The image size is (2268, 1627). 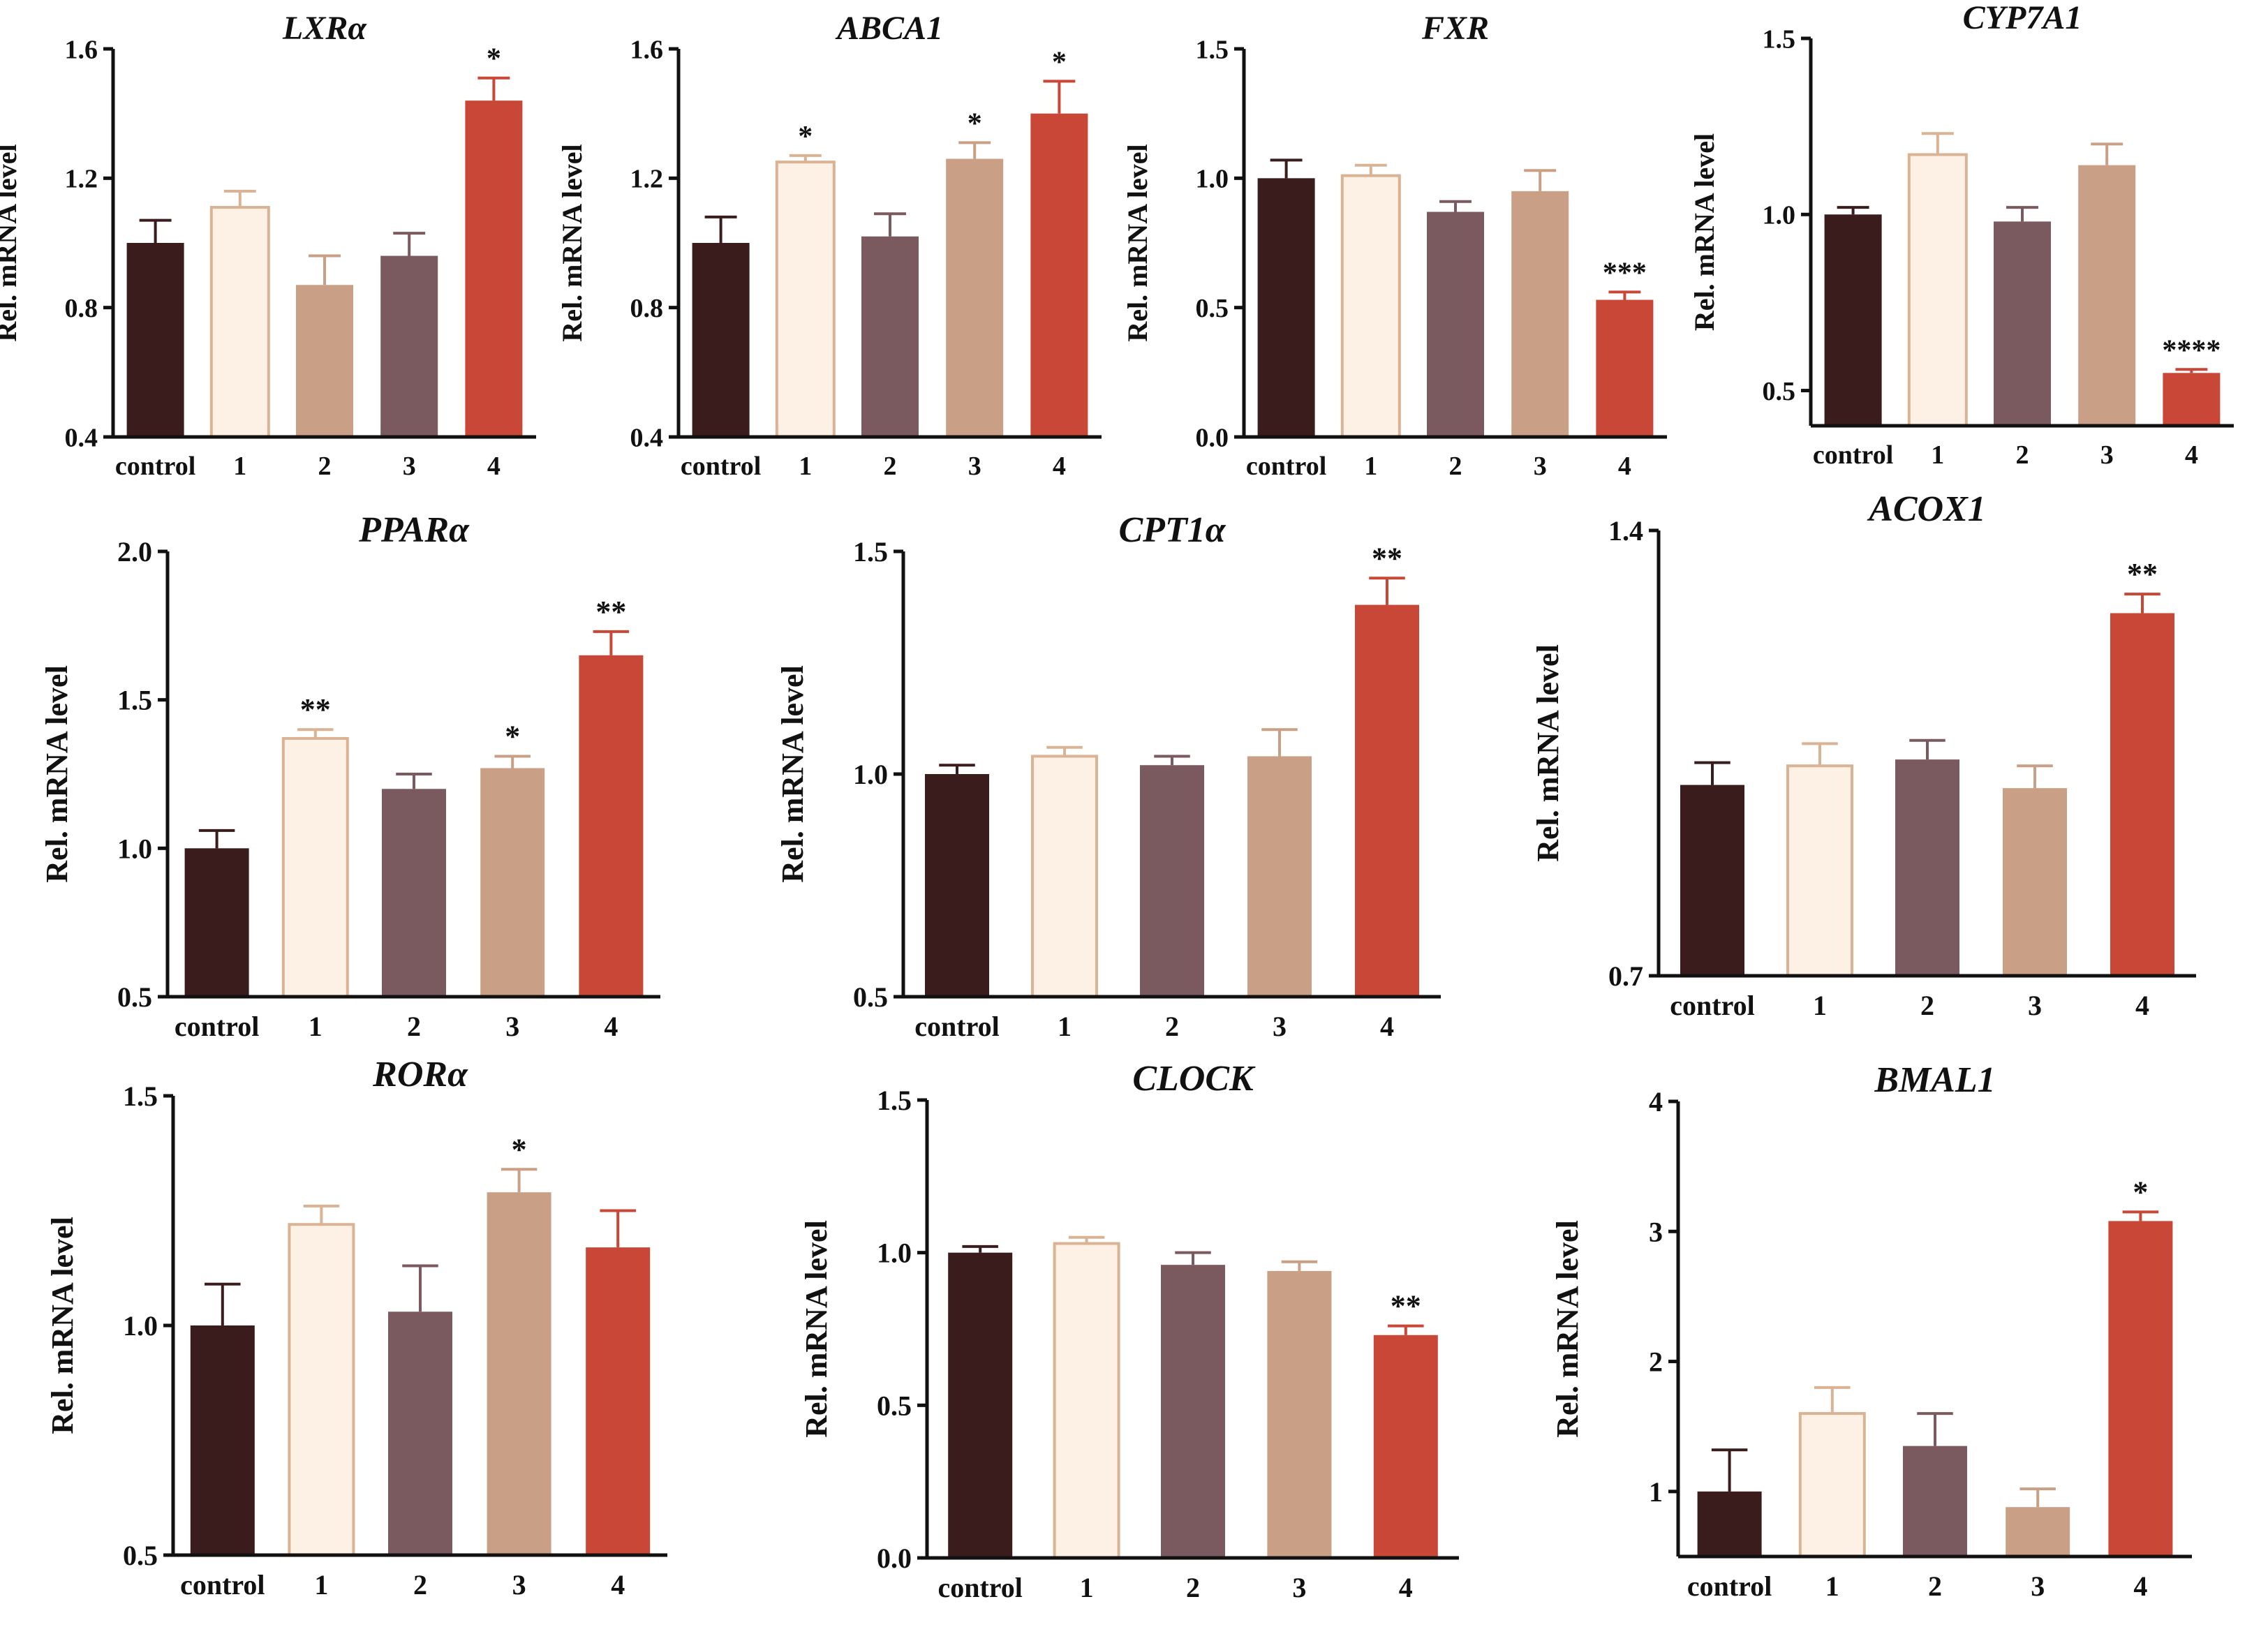 What do you see at coordinates (1194, 1079) in the screenshot?
I see `chart-title: CLOCK` at bounding box center [1194, 1079].